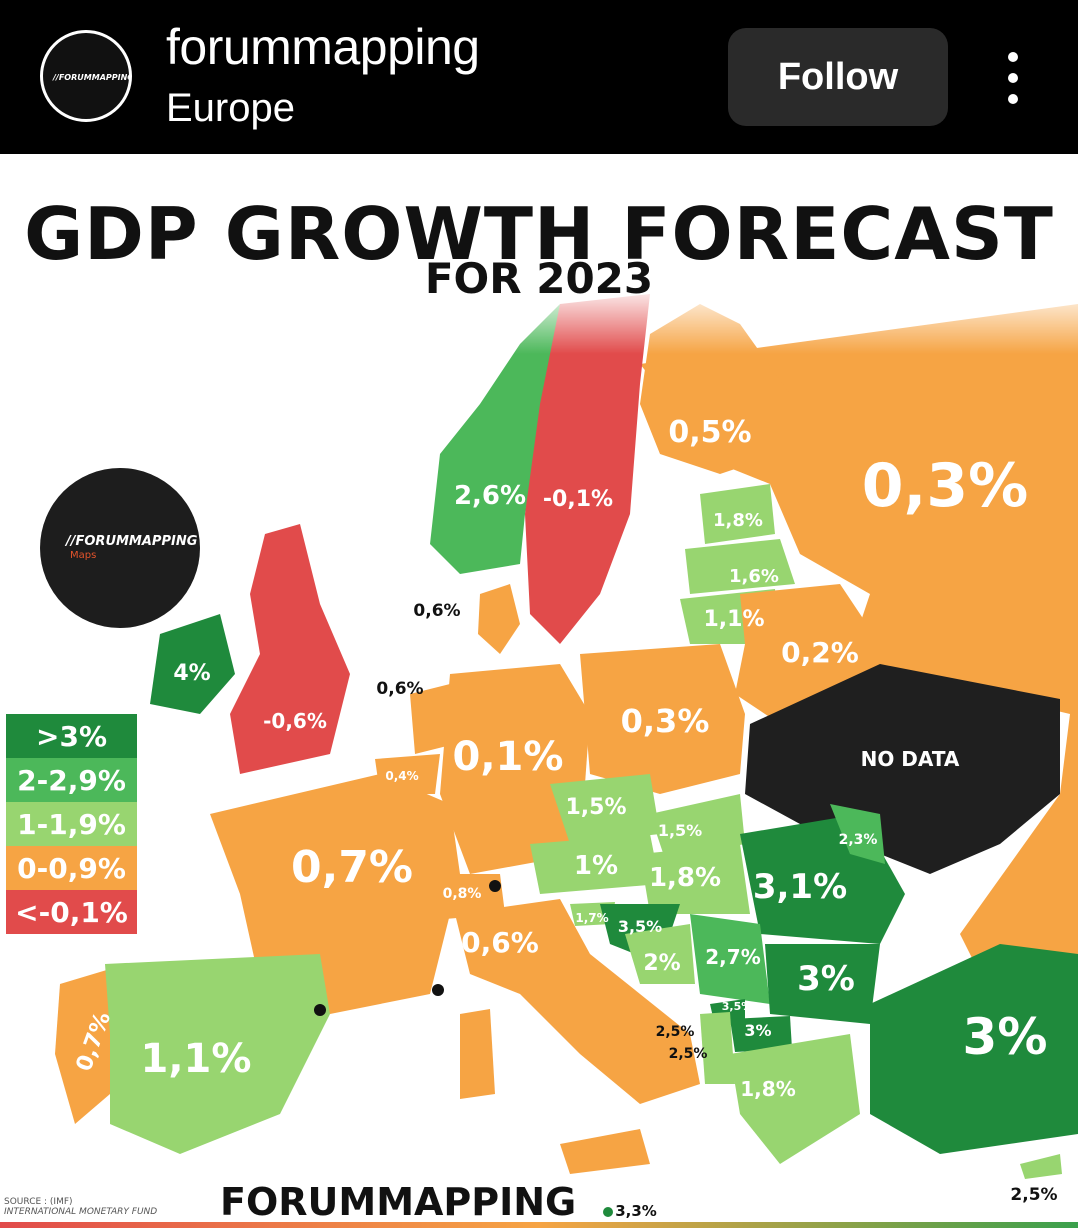 The height and width of the screenshot is (1228, 1078). I want to click on legend-item: 1-1,9%, so click(71, 824).